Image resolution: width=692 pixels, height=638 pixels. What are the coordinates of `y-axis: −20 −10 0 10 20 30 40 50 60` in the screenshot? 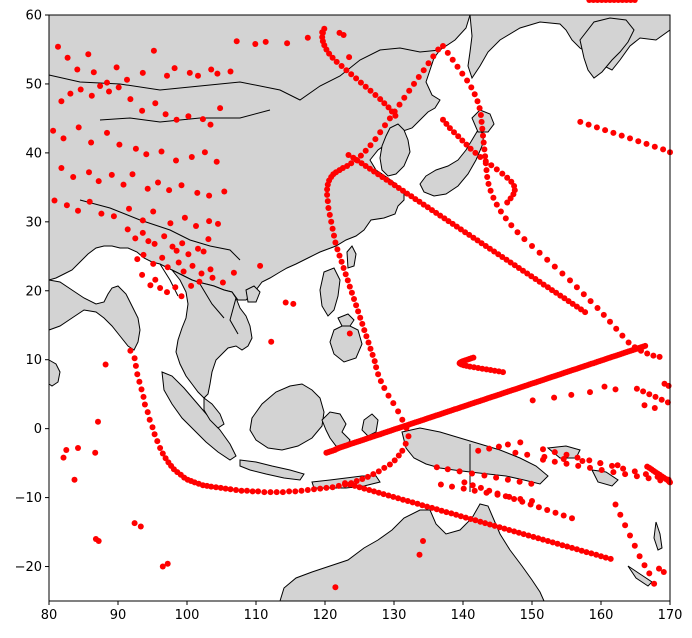 It's located at (32, 292).